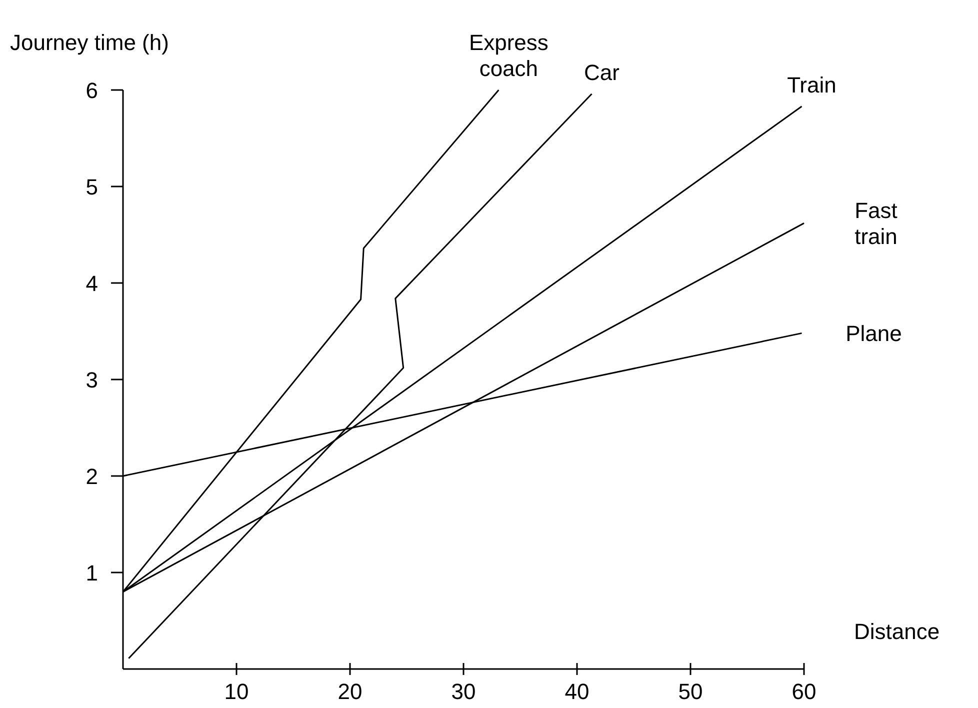  What do you see at coordinates (876, 224) in the screenshot?
I see `text: Fast train` at bounding box center [876, 224].